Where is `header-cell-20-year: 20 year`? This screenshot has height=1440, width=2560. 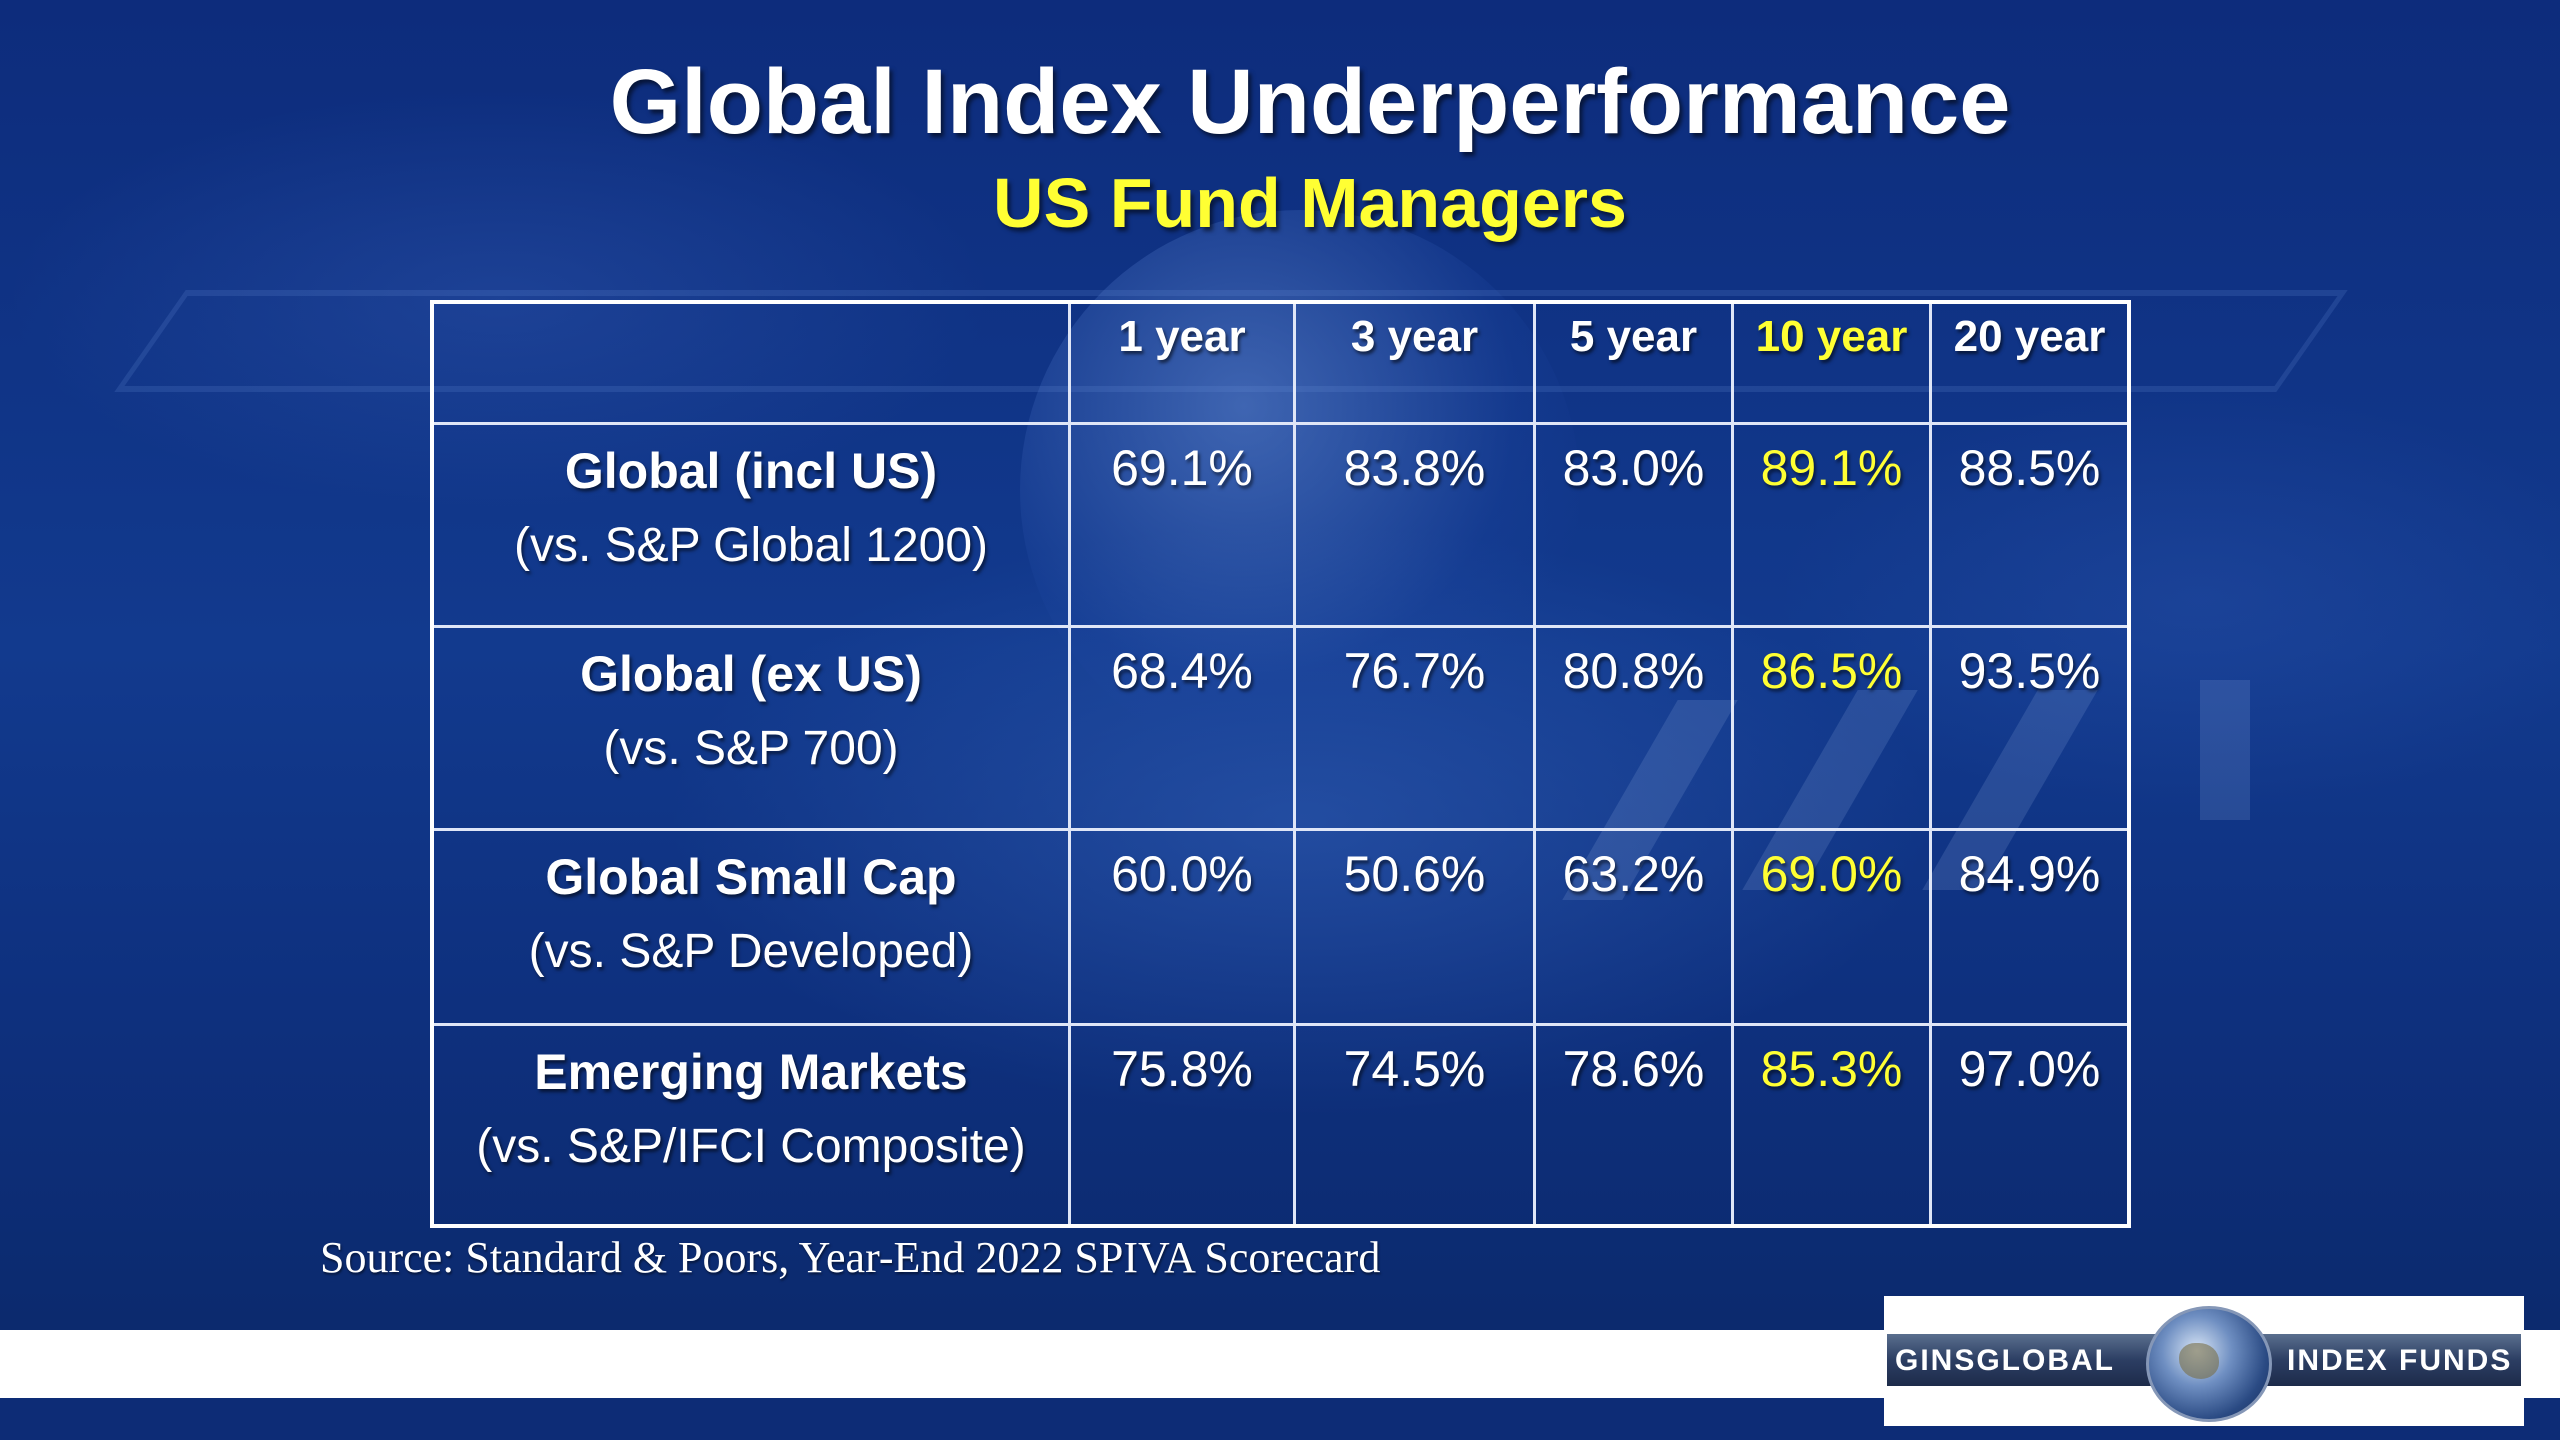 header-cell-20-year: 20 year is located at coordinates (2030, 362).